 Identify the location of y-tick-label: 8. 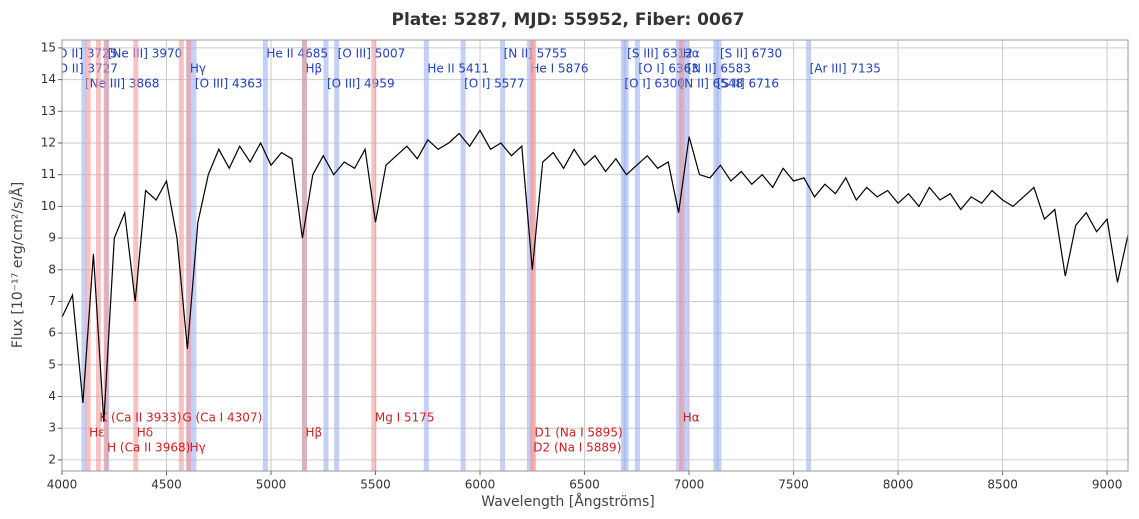
(52, 269).